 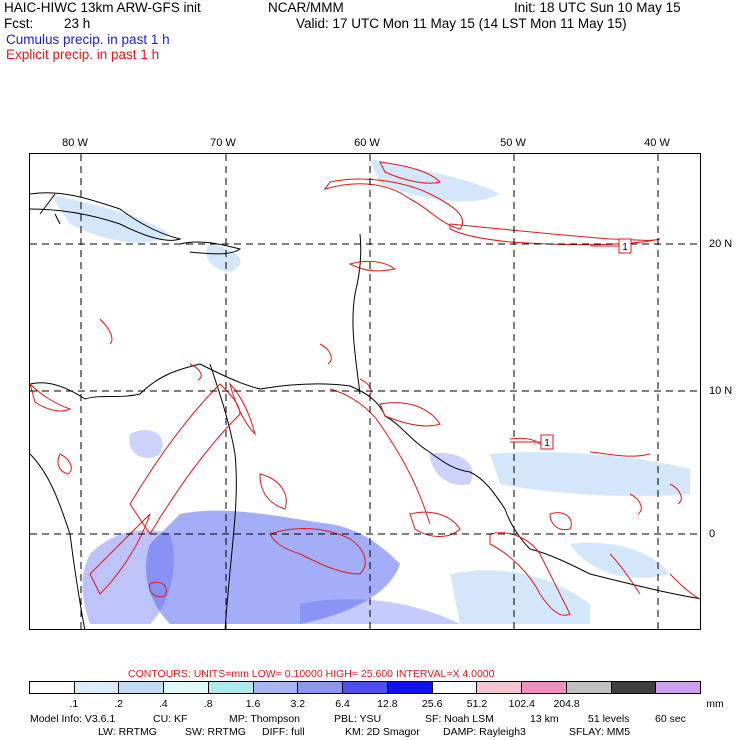 I want to click on colorbar-label: .1, so click(x=74, y=704).